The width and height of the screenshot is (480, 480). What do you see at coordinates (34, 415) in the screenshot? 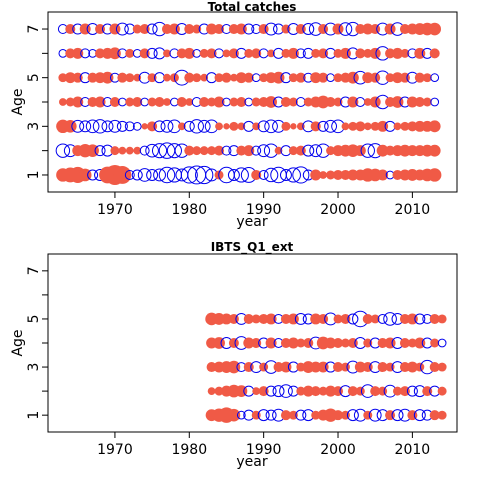
I see `y-tick-label: 1` at bounding box center [34, 415].